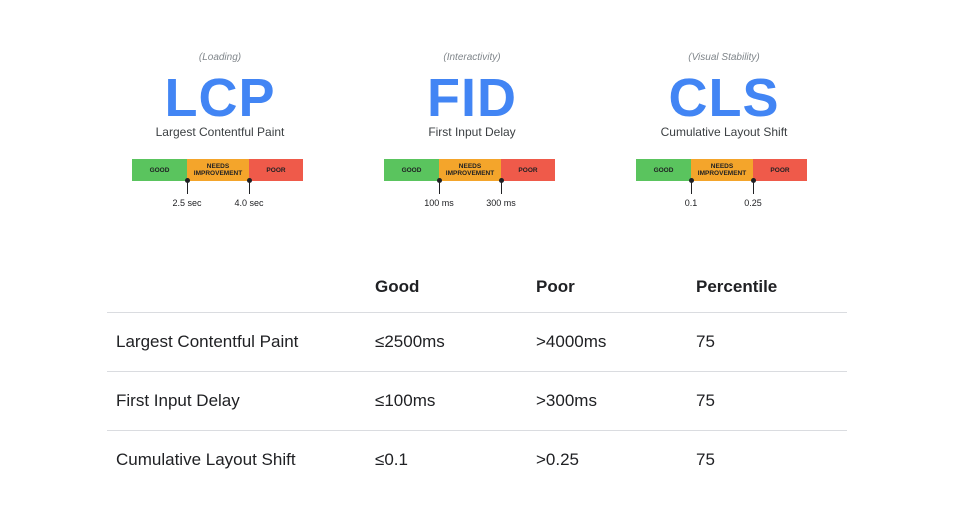 The width and height of the screenshot is (962, 509). I want to click on cell-metric: First Input Delay, so click(178, 400).